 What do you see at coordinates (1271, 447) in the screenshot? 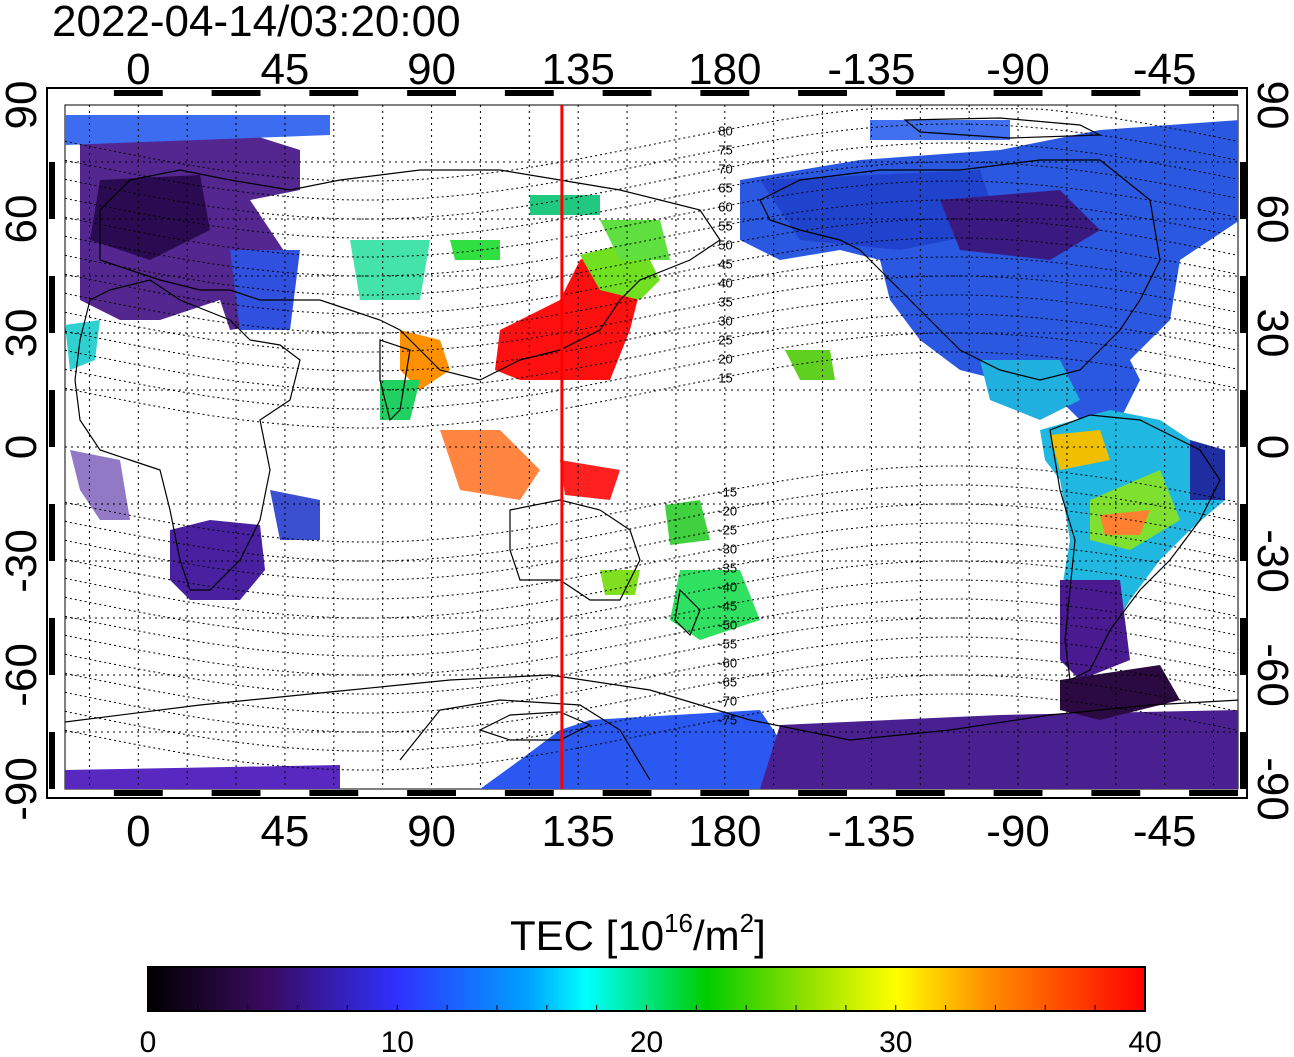
I see `latitude-label: 0` at bounding box center [1271, 447].